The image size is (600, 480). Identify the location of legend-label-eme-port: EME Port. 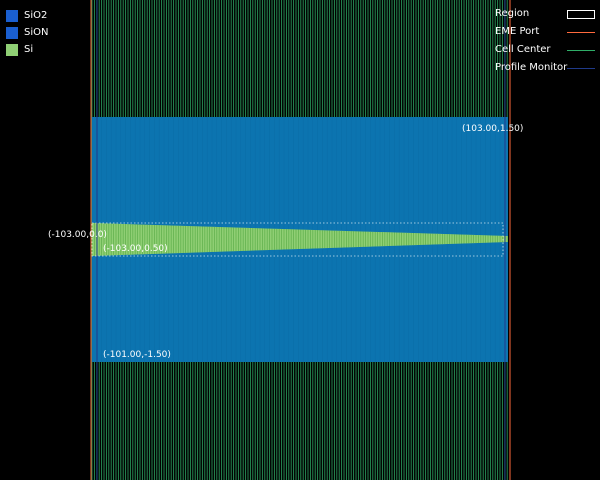
(517, 31).